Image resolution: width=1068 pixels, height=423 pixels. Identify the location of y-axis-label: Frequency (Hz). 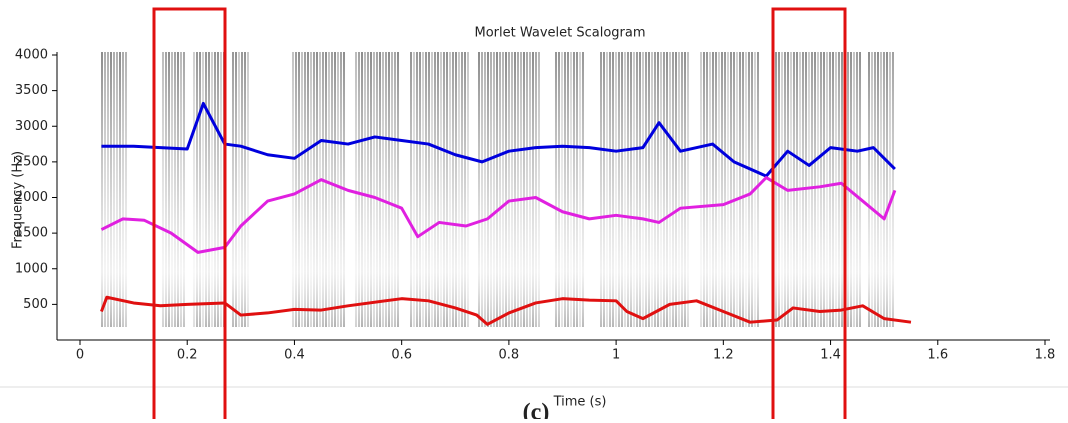
(18, 200).